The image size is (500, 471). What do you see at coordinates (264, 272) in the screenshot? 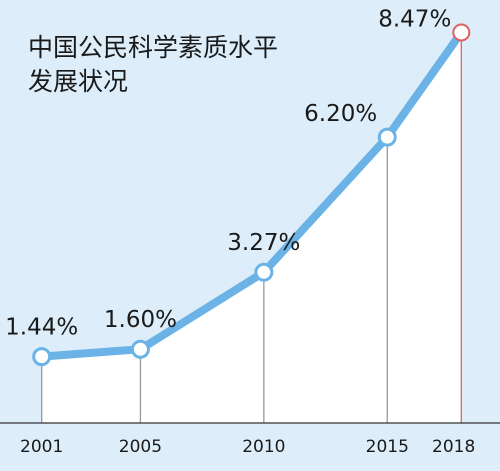
I see `data-point-2010` at bounding box center [264, 272].